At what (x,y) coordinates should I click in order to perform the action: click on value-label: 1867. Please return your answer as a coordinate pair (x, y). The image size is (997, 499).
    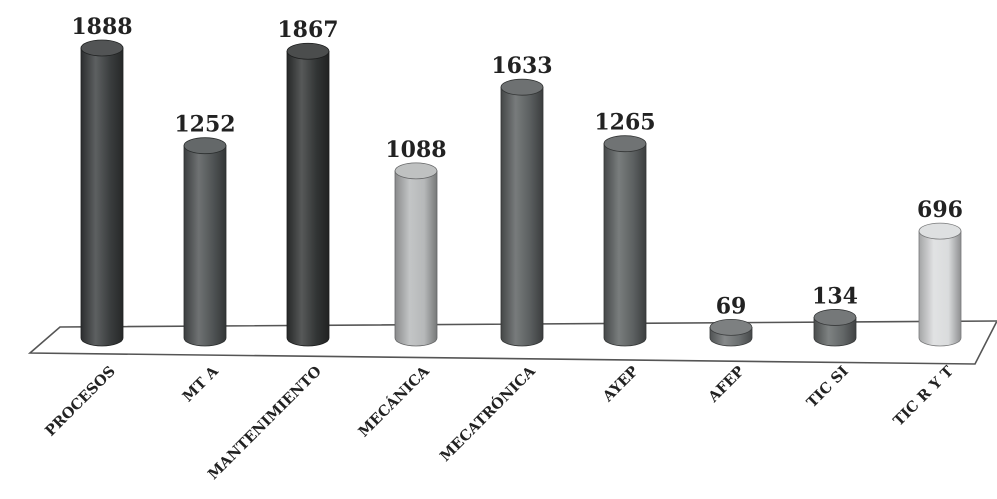
    Looking at the image, I should click on (307, 30).